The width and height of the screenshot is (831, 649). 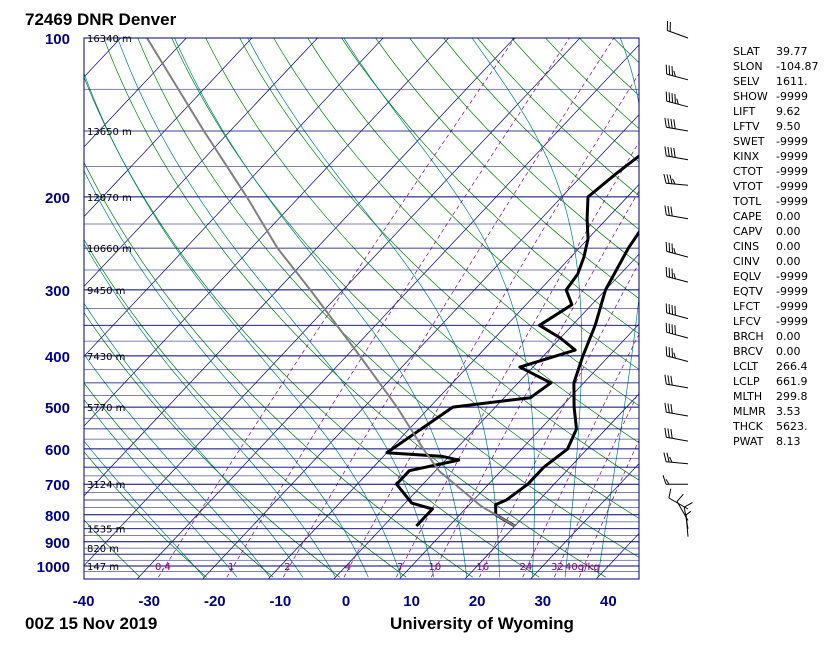 I want to click on index-row: CAPV 0.00, so click(x=781, y=231).